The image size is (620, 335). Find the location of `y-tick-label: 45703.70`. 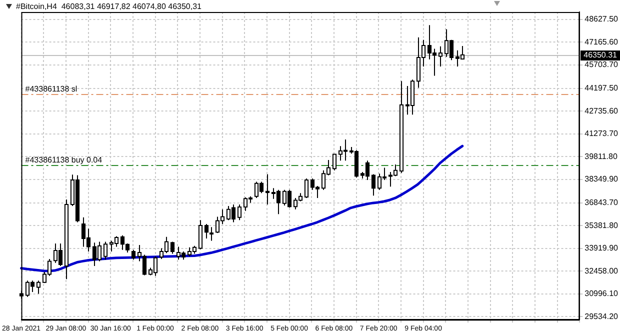

y-tick-label: 45703.70 is located at coordinates (601, 65).